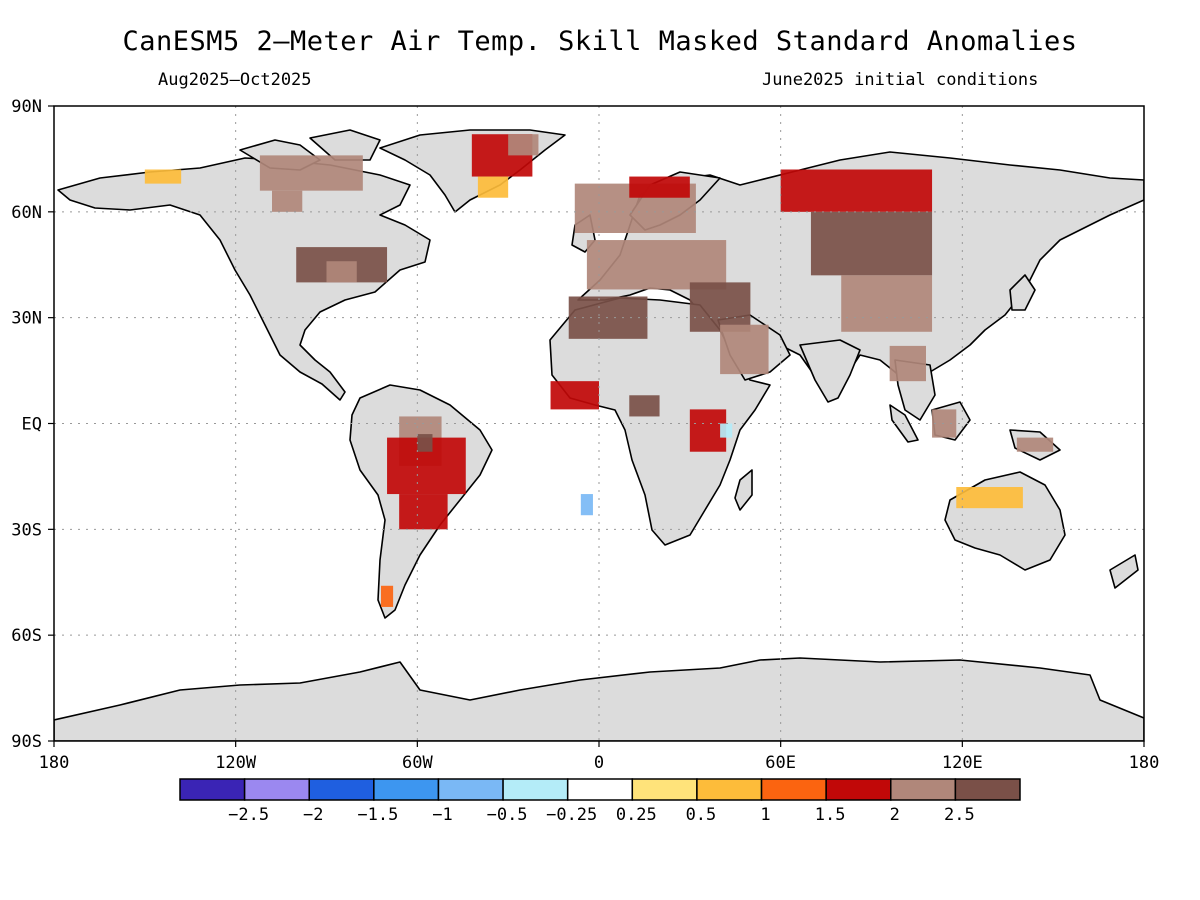 This screenshot has width=1200, height=900. Describe the element at coordinates (962, 763) in the screenshot. I see `longitude-tick-label: 120E` at that location.